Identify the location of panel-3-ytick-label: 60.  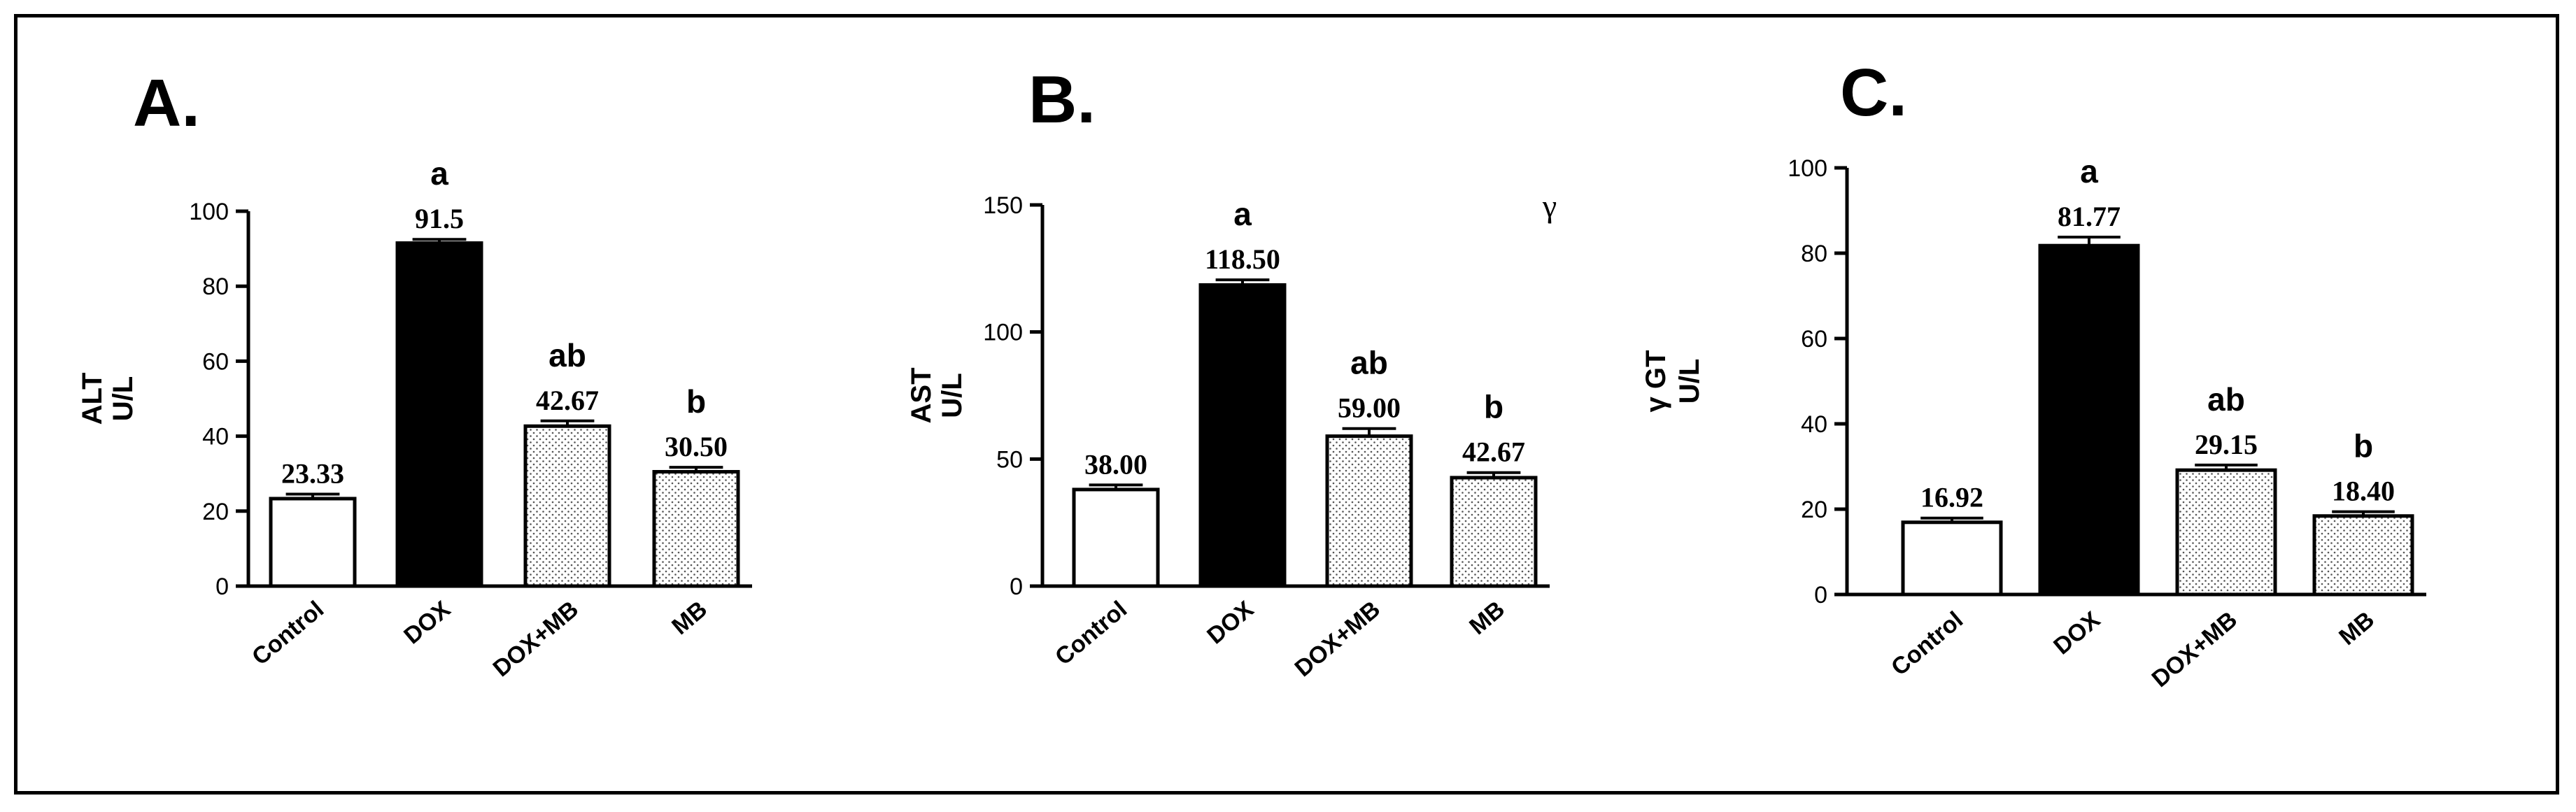
(1814, 339).